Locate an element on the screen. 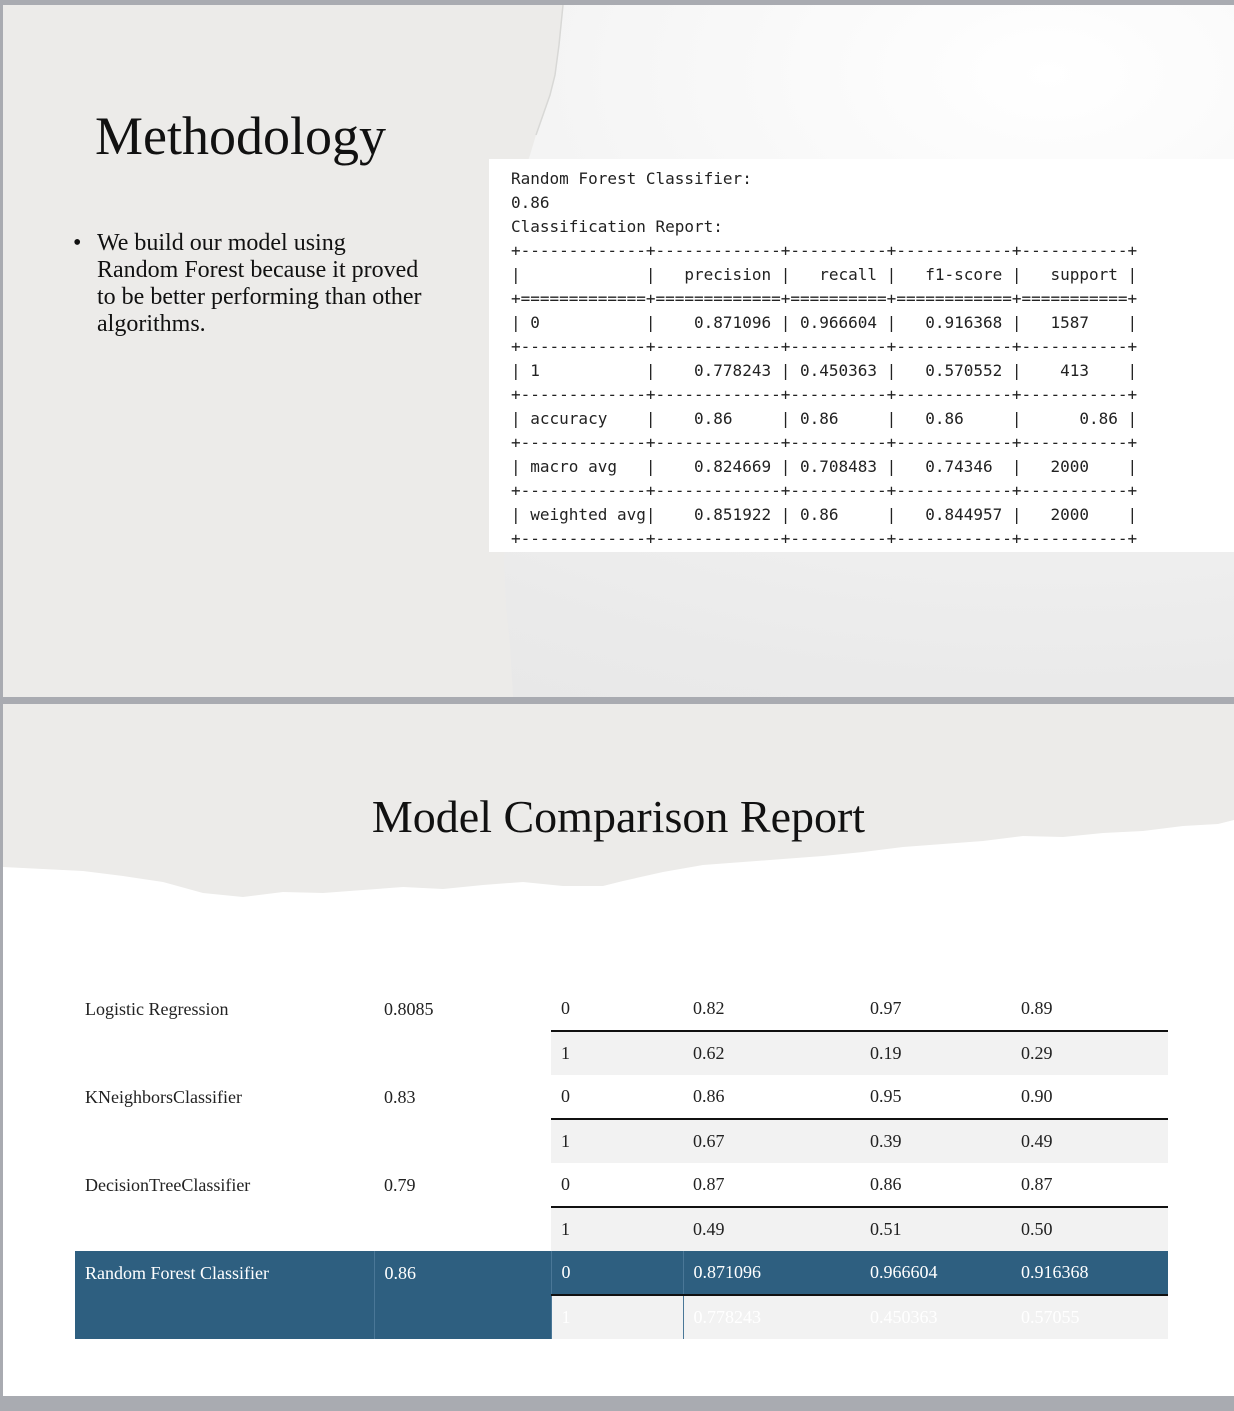 This screenshot has height=1411, width=1234. precision-cell: 0.49 is located at coordinates (771, 1229).